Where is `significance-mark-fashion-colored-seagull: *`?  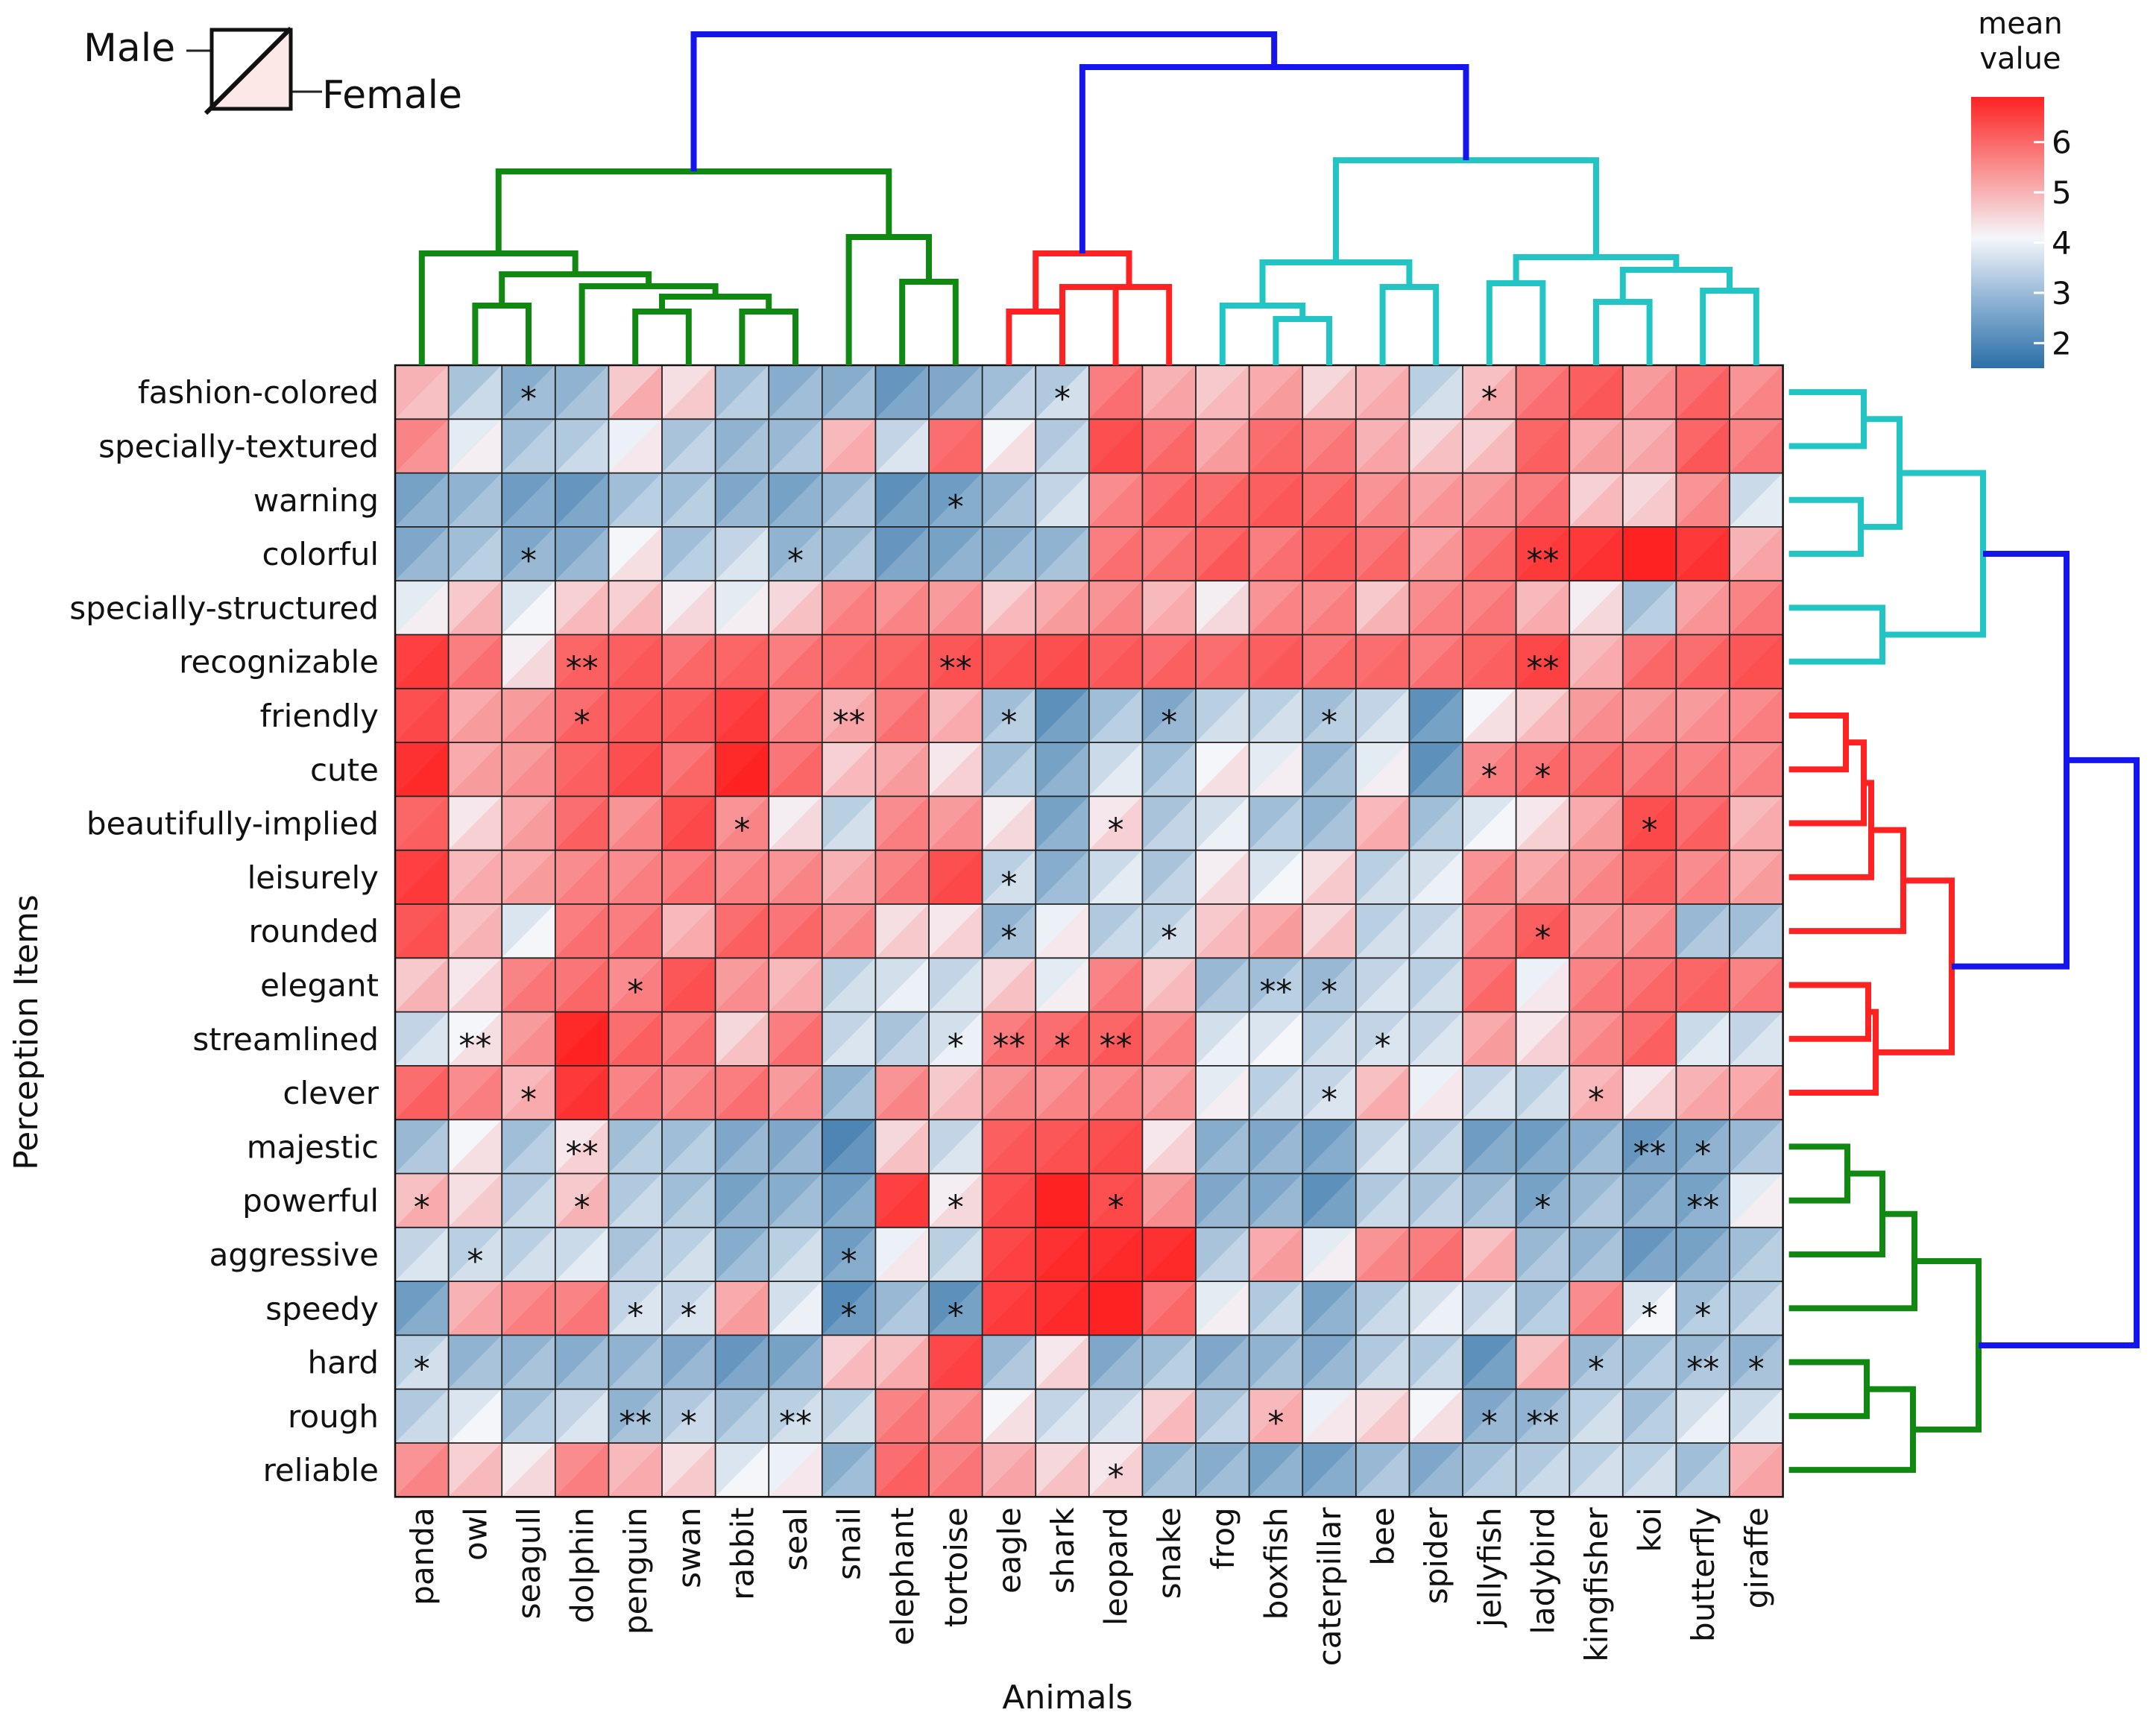
significance-mark-fashion-colored-seagull: * is located at coordinates (528, 399).